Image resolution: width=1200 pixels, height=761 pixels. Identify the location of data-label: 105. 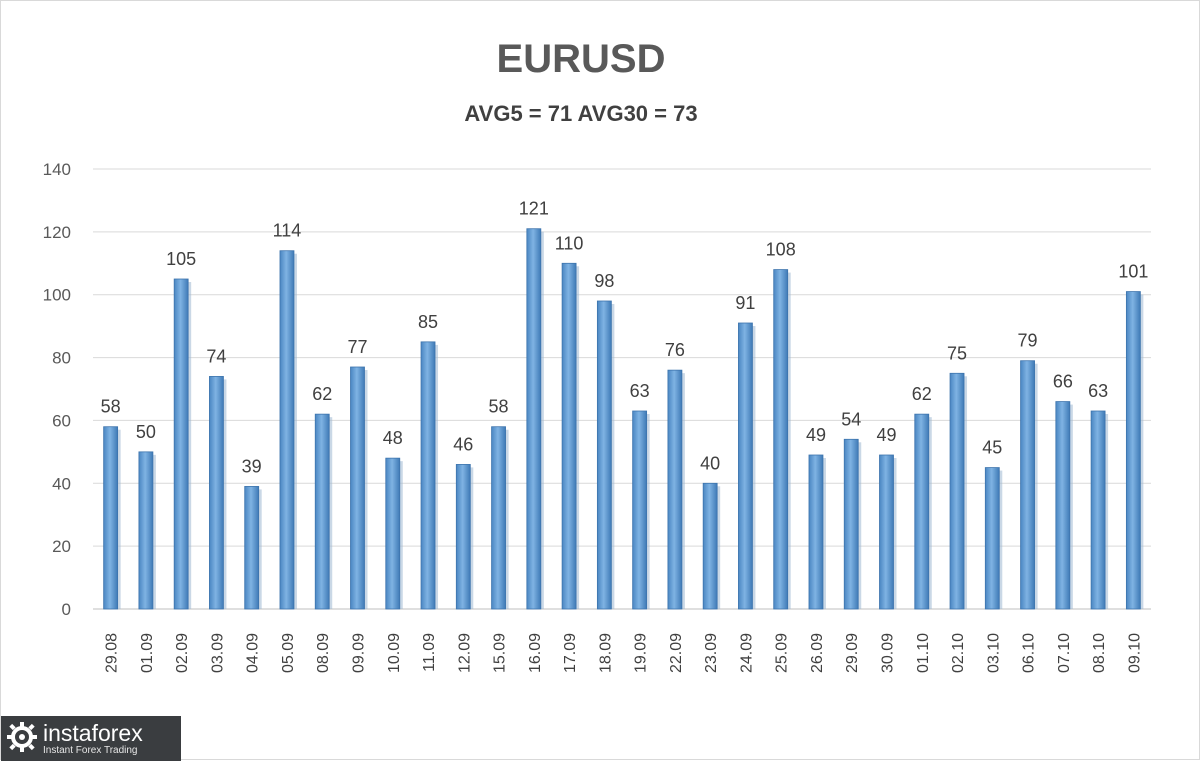
(181, 259).